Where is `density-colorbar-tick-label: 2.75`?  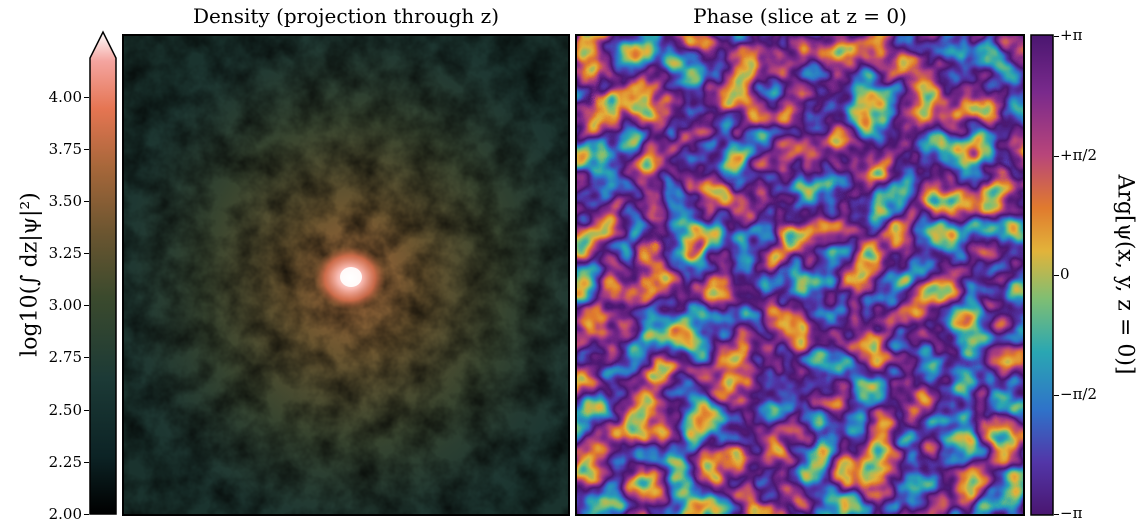
density-colorbar-tick-label: 2.75 is located at coordinates (65, 357).